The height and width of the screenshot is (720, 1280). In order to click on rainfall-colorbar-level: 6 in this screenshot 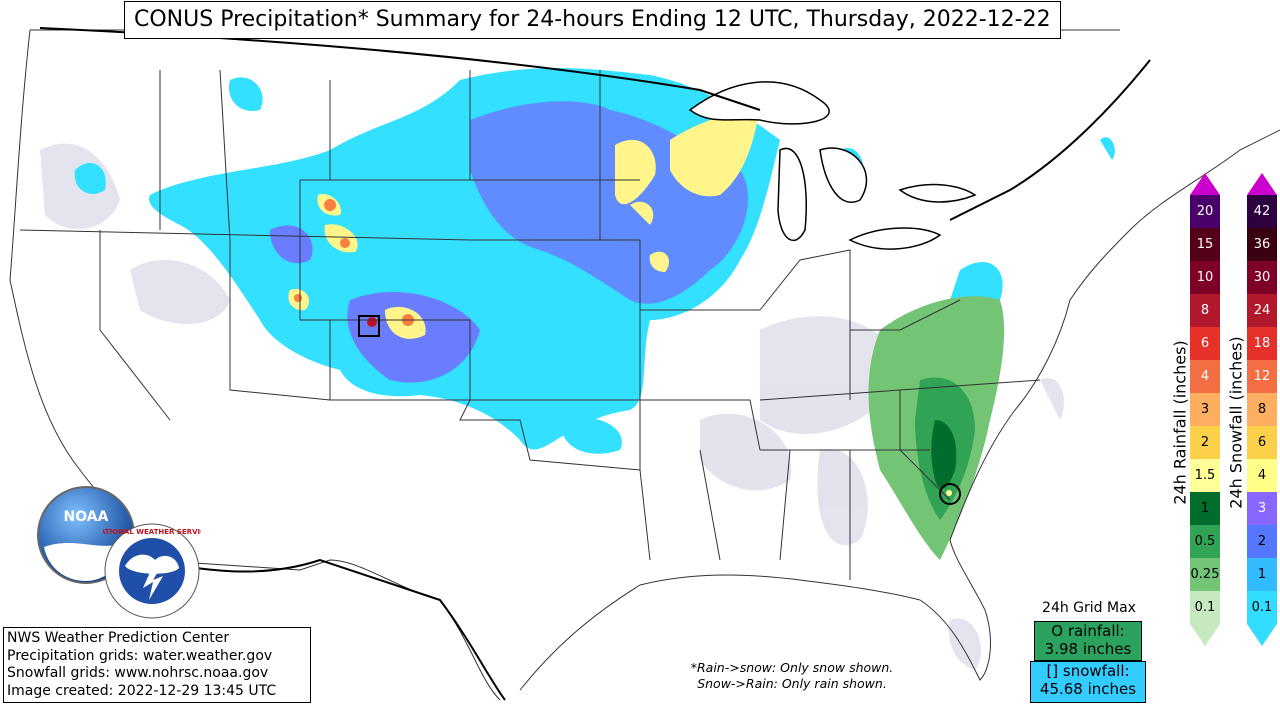, I will do `click(1205, 343)`.